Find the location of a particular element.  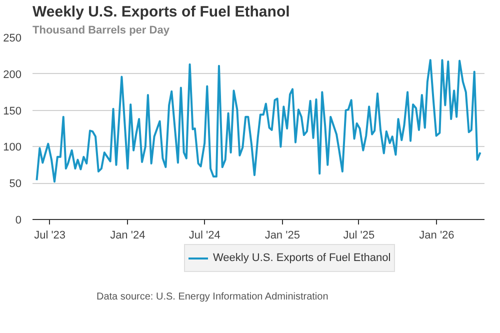

y-tick-label: 100 is located at coordinates (12, 148).